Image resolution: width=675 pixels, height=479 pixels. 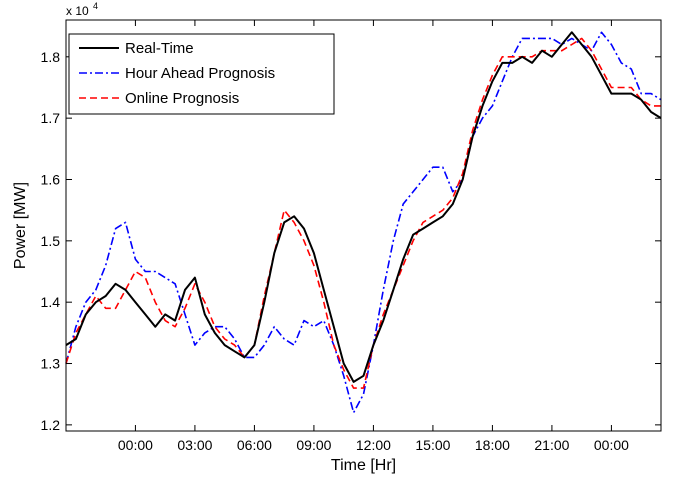 What do you see at coordinates (492, 445) in the screenshot?
I see `x-tick-label: 18:00` at bounding box center [492, 445].